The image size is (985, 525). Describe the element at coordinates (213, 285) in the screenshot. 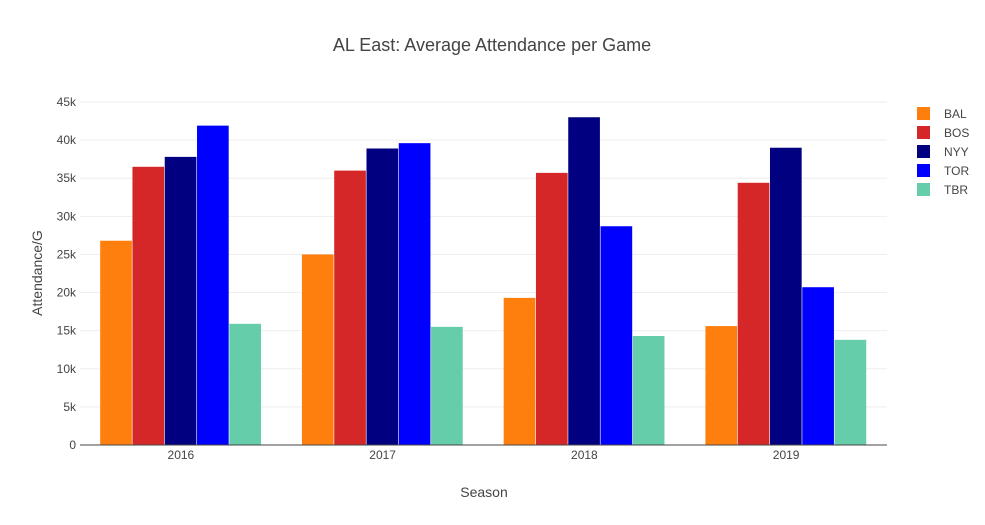

I see `bar-tor-2016` at that location.